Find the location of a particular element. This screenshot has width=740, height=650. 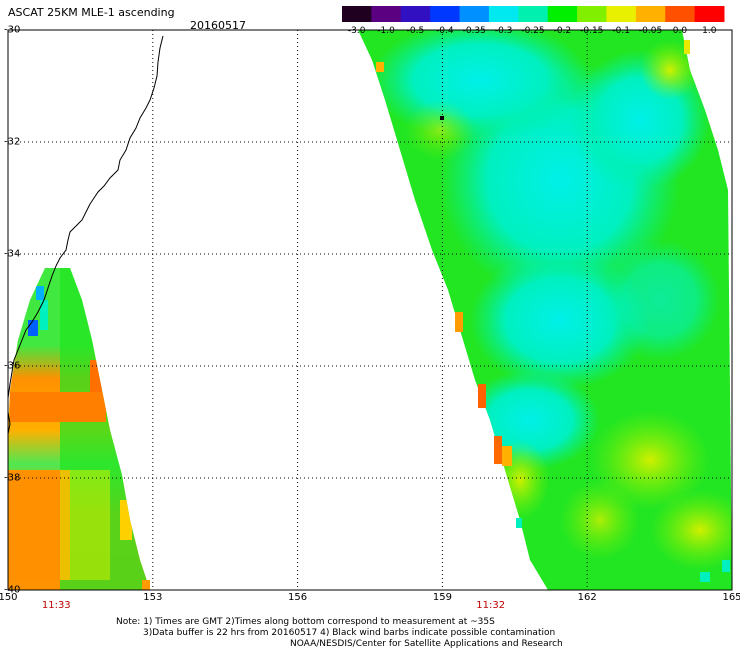

colorbar-label: -0.15 is located at coordinates (592, 31).